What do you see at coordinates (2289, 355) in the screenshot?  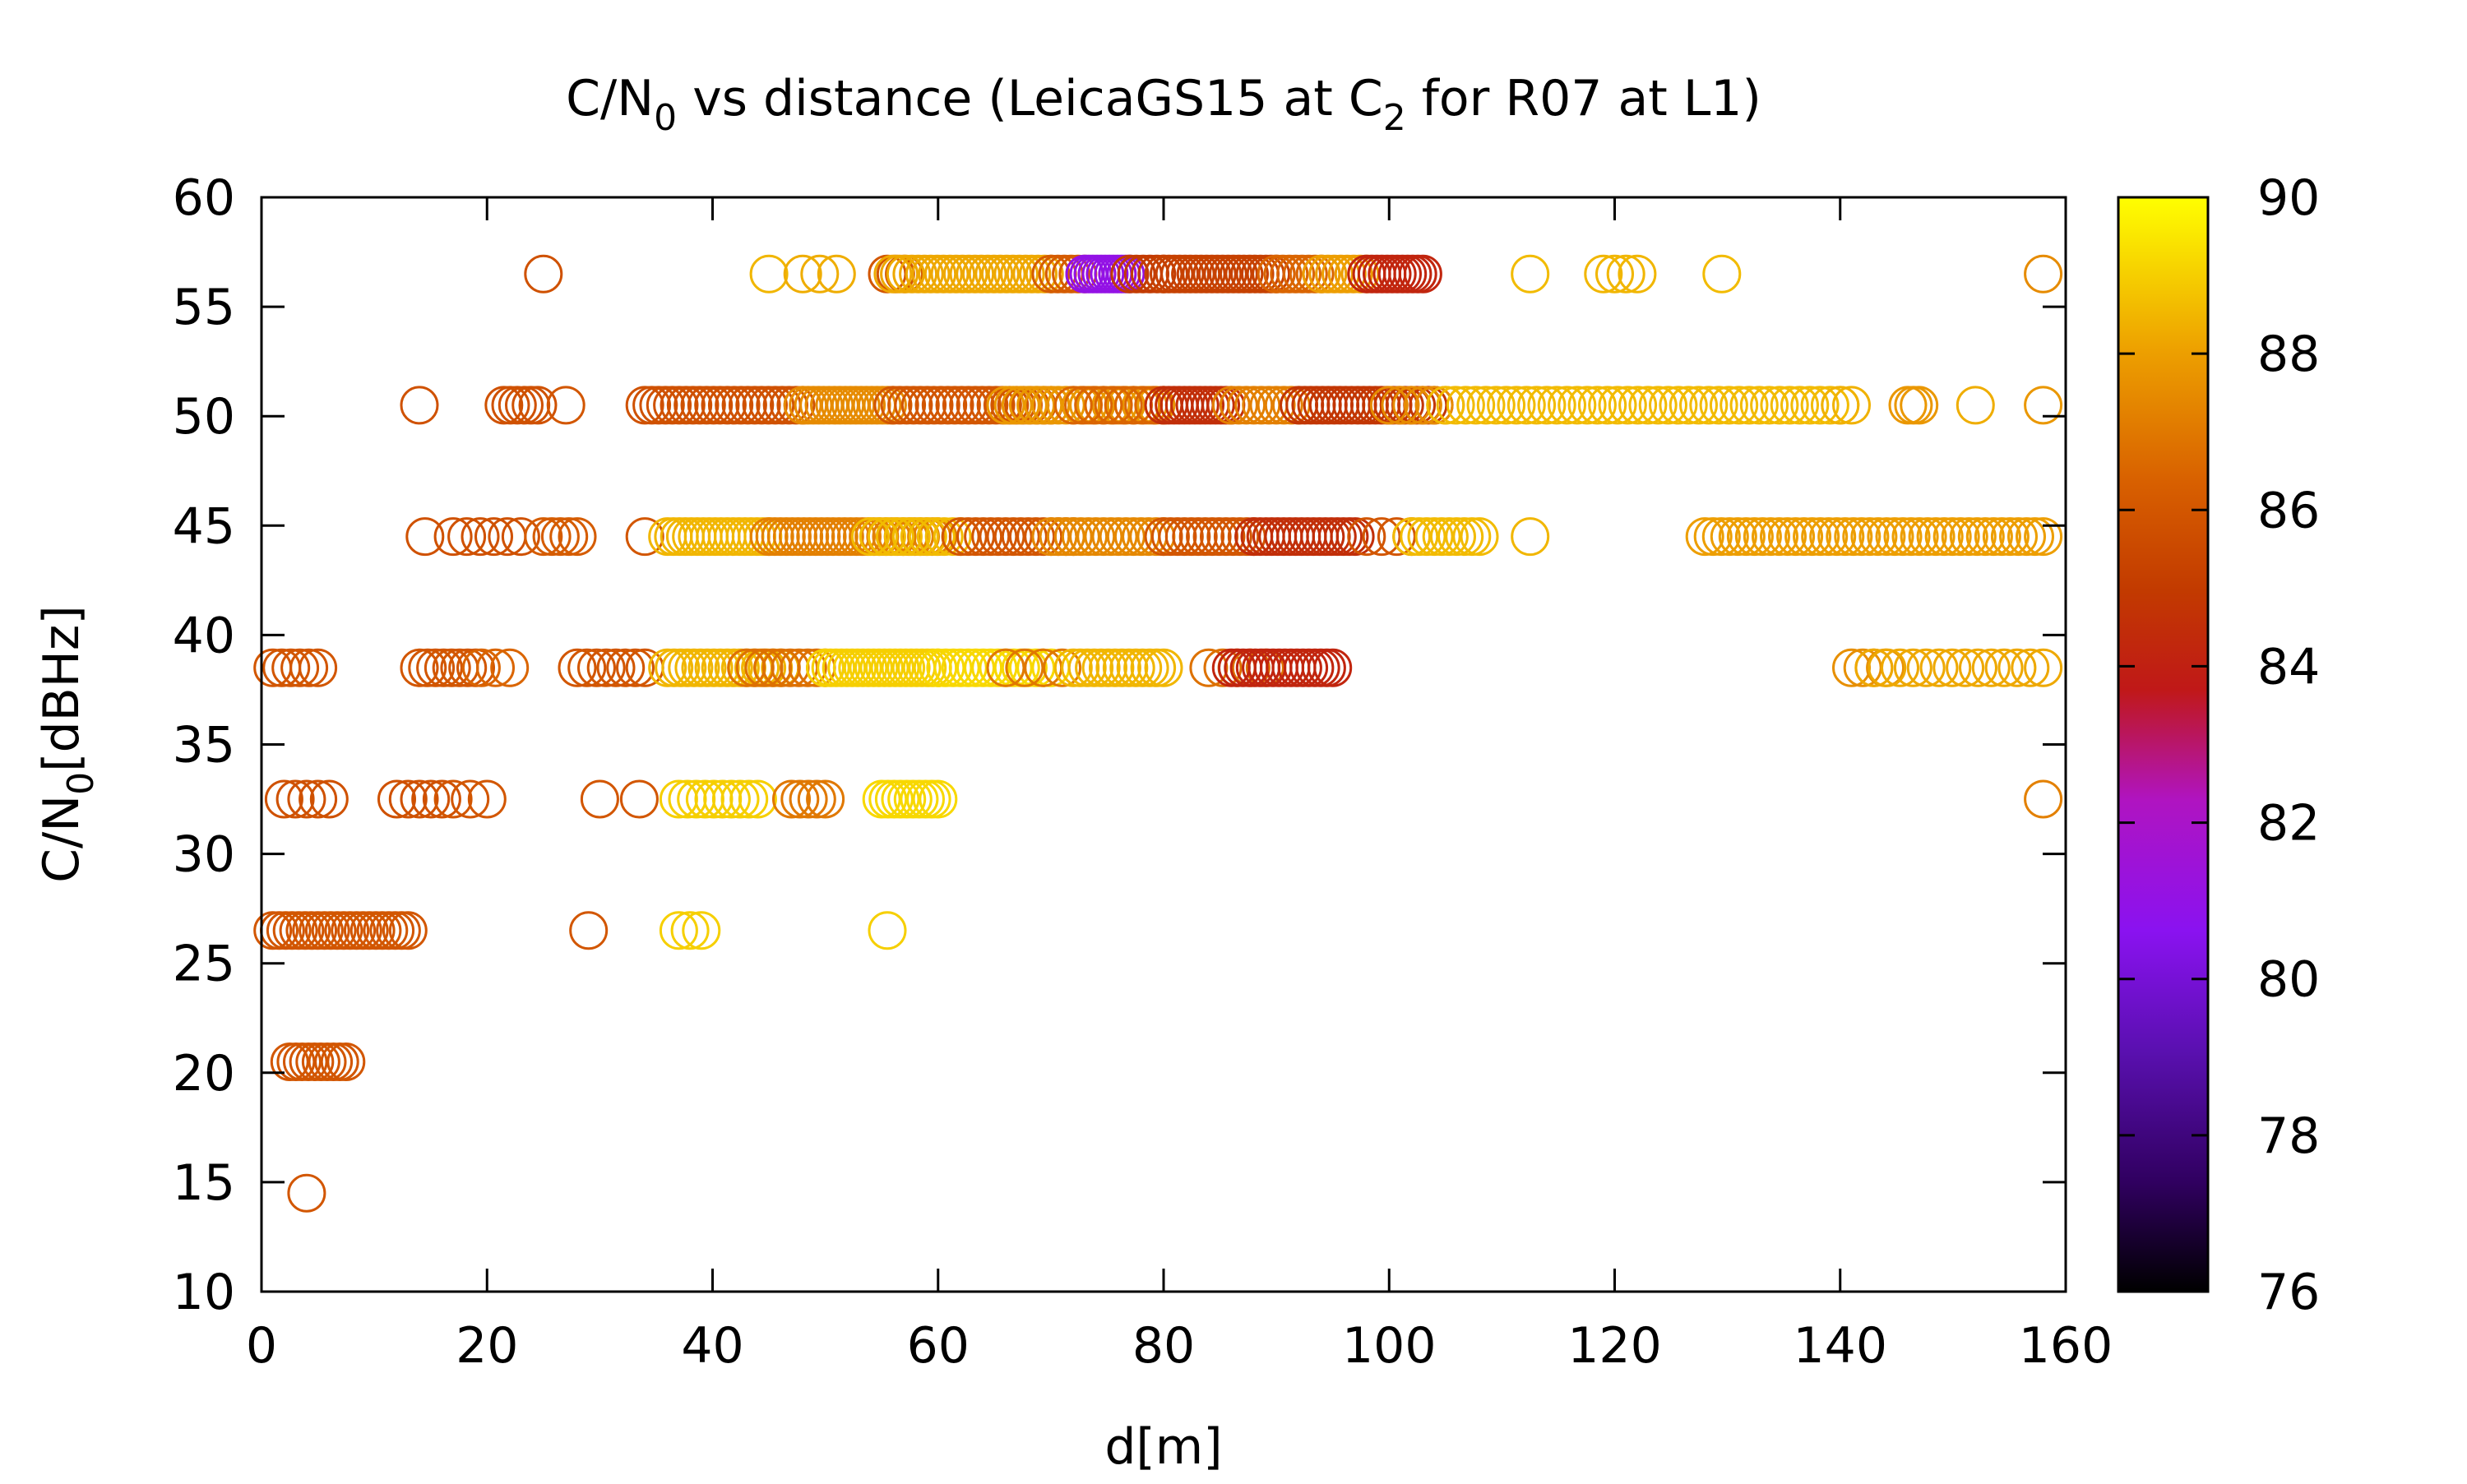 I see `colorbar-tick-label: 88` at bounding box center [2289, 355].